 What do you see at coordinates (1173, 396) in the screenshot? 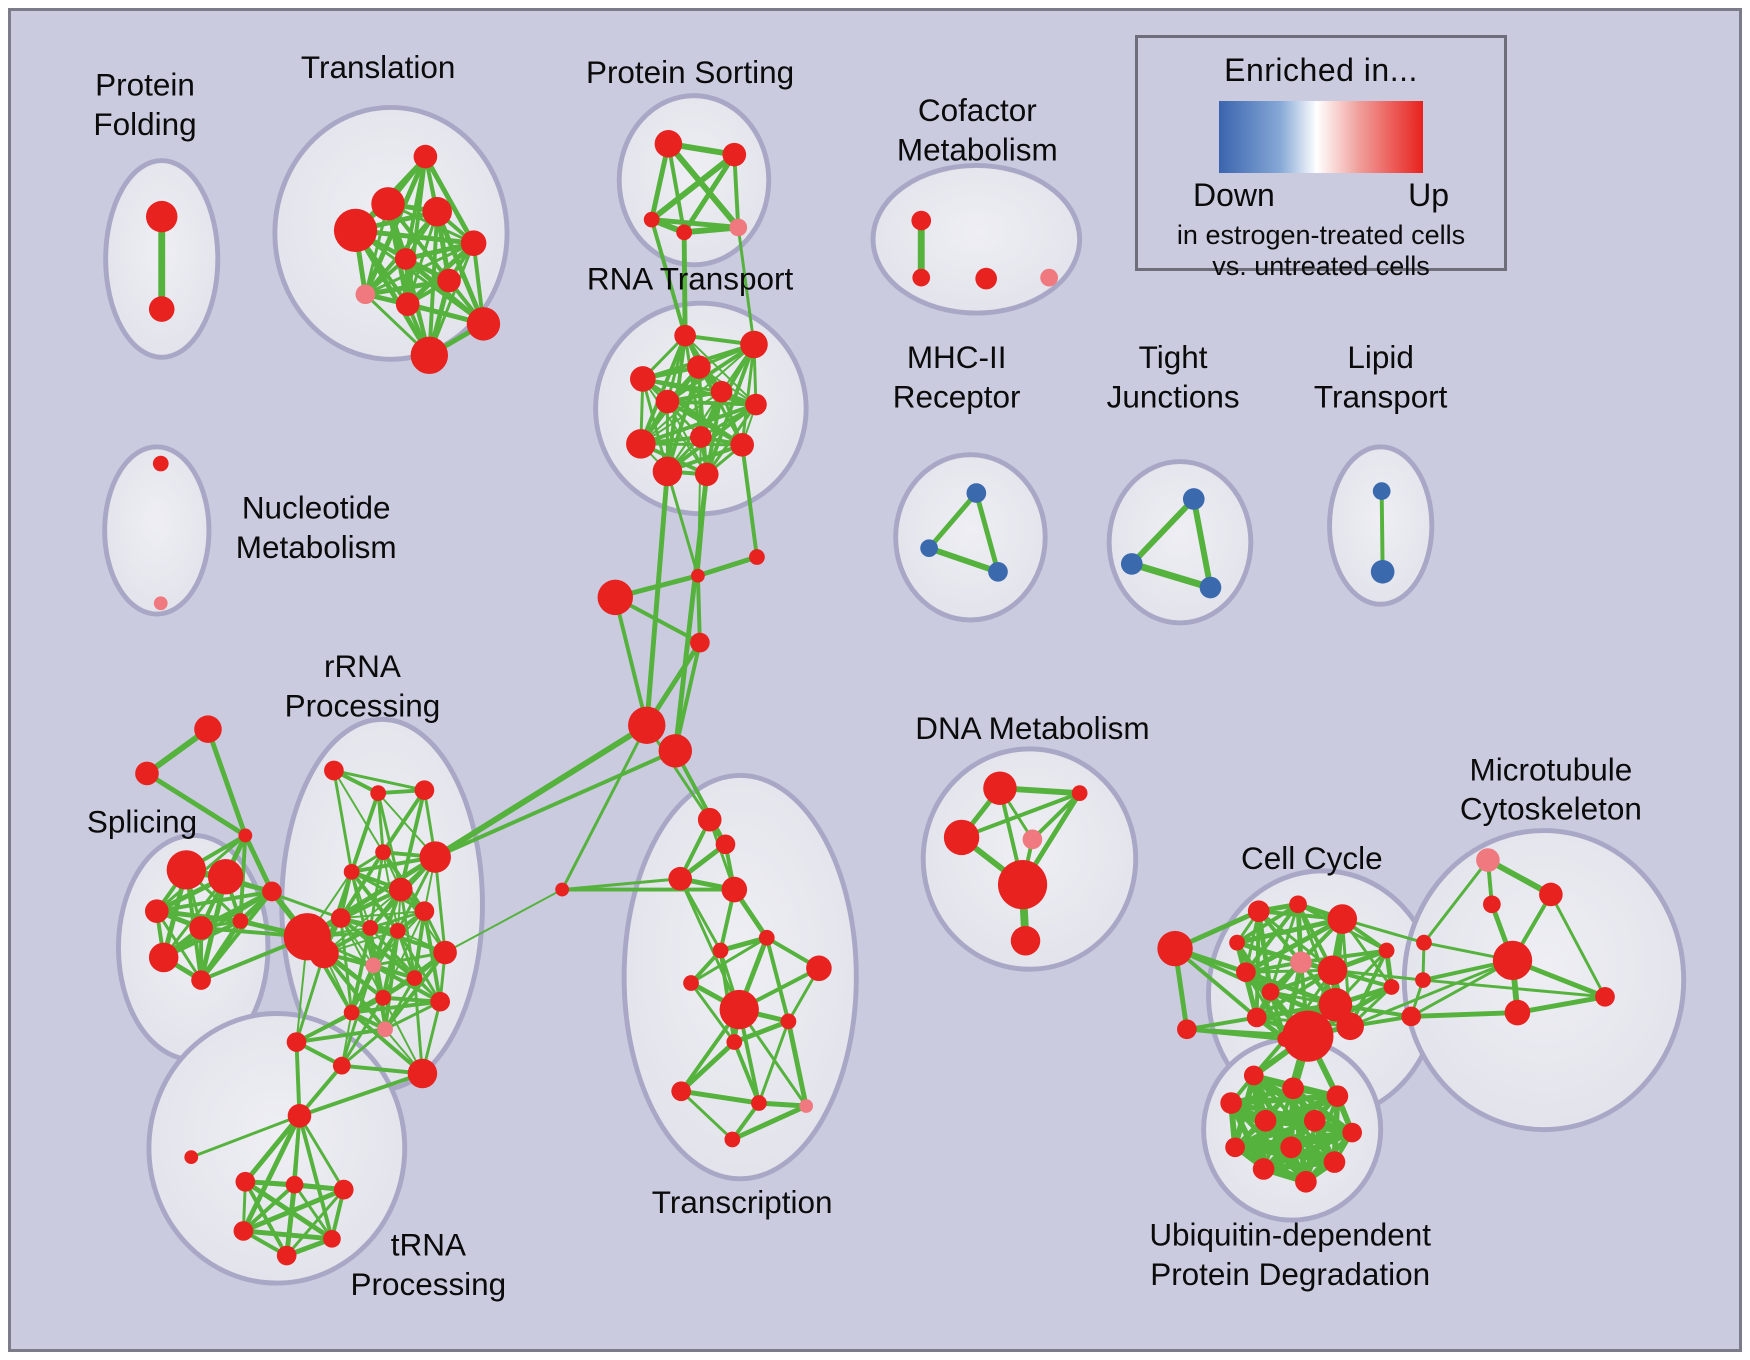
I see `cluster-label-tj: Junctions` at bounding box center [1173, 396].